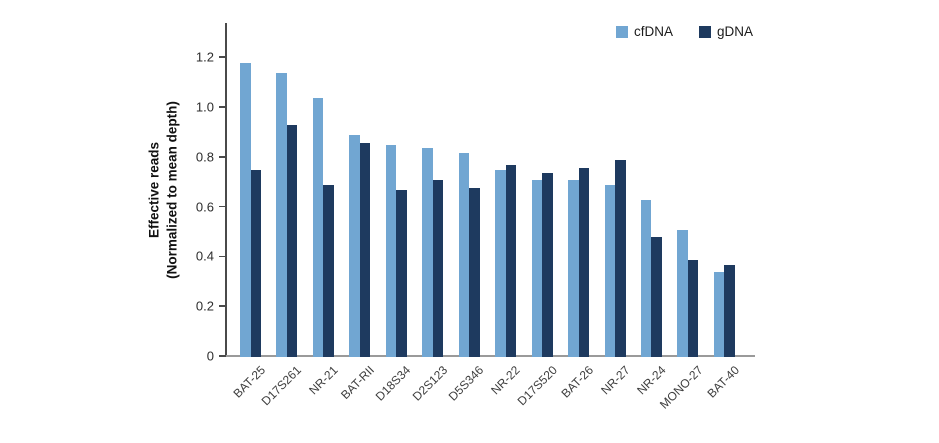 The width and height of the screenshot is (939, 443). I want to click on bar-group: D5S346, so click(466, 213).